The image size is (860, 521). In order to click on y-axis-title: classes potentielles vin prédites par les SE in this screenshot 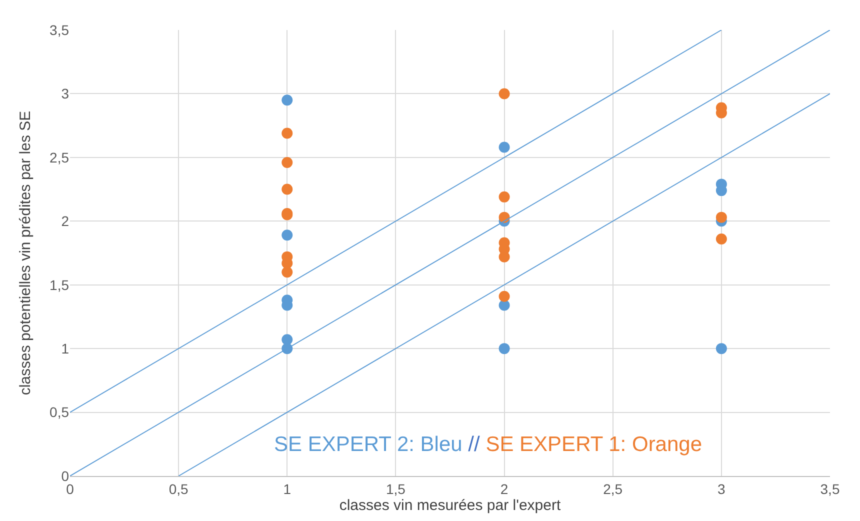, I will do `click(25, 253)`.